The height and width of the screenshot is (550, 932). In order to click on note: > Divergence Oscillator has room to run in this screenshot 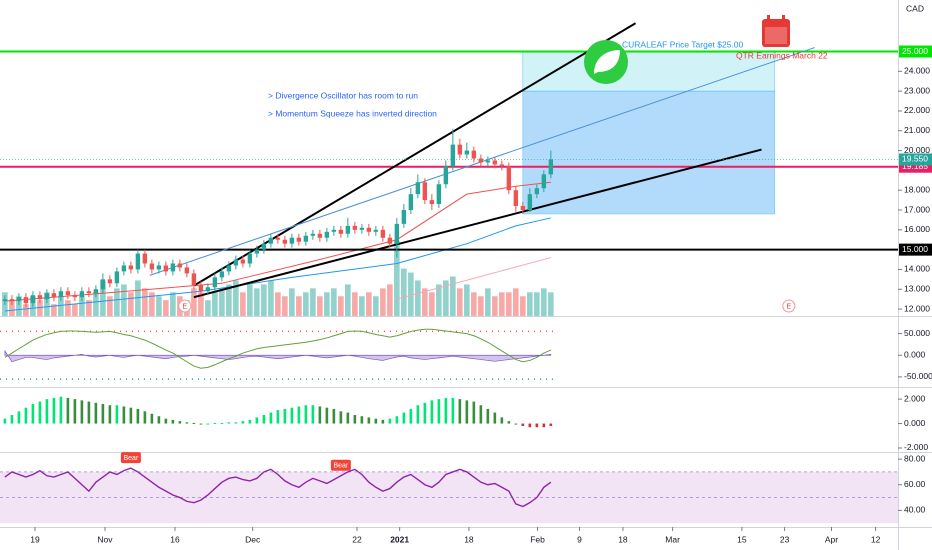, I will do `click(343, 95)`.